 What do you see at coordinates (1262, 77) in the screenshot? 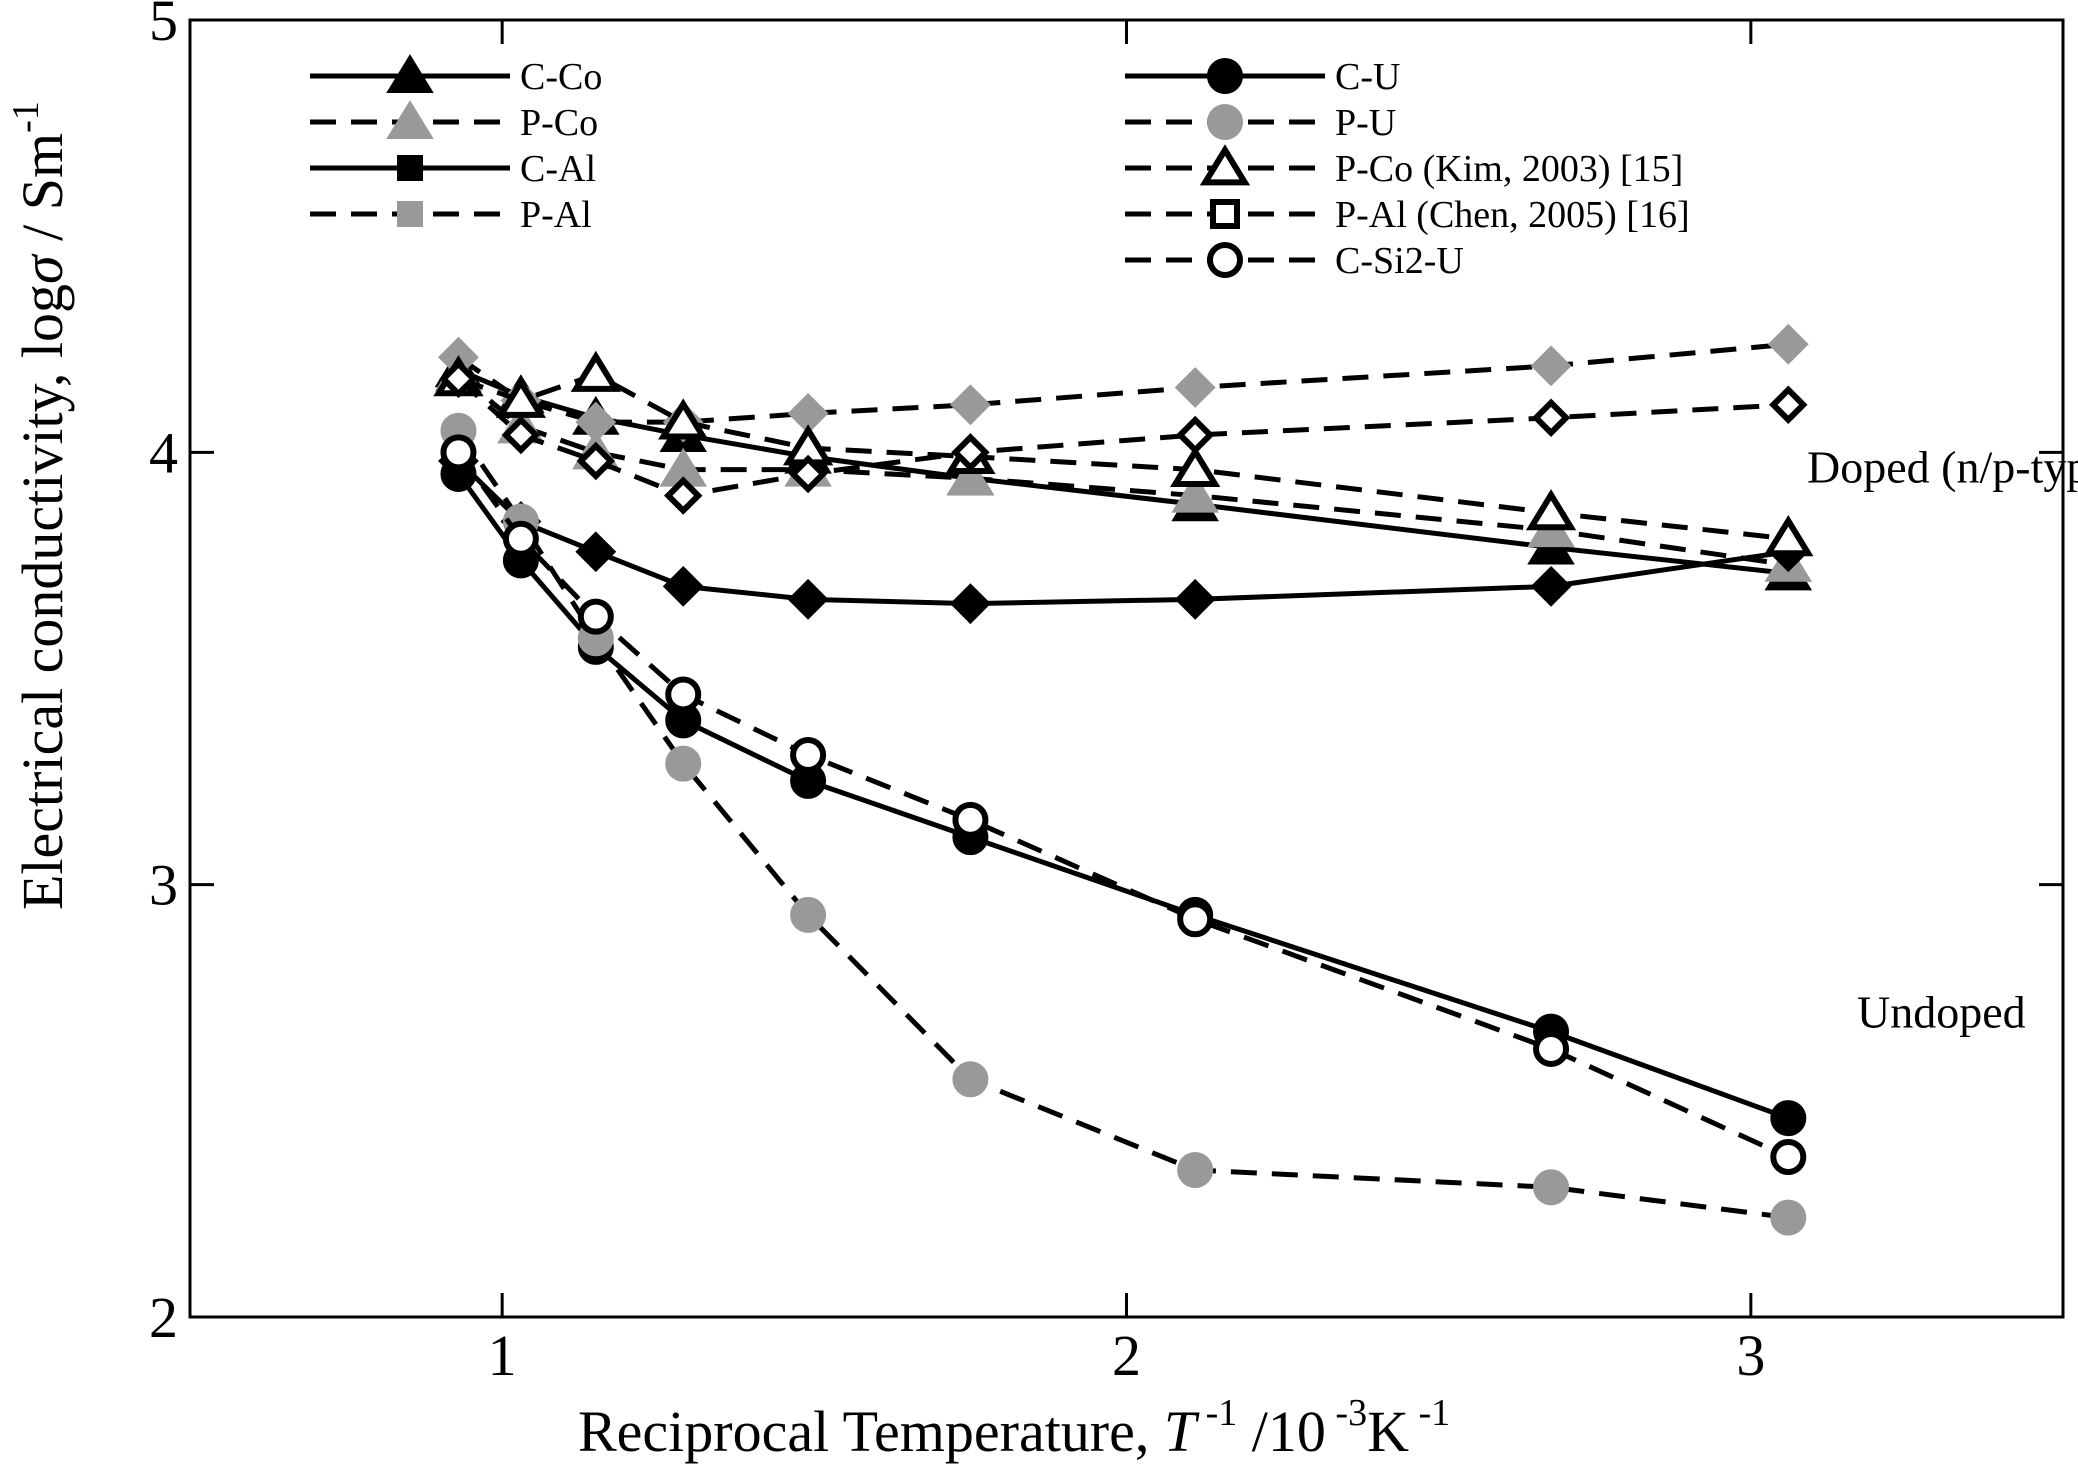
I see `legend-item: C-U` at bounding box center [1262, 77].